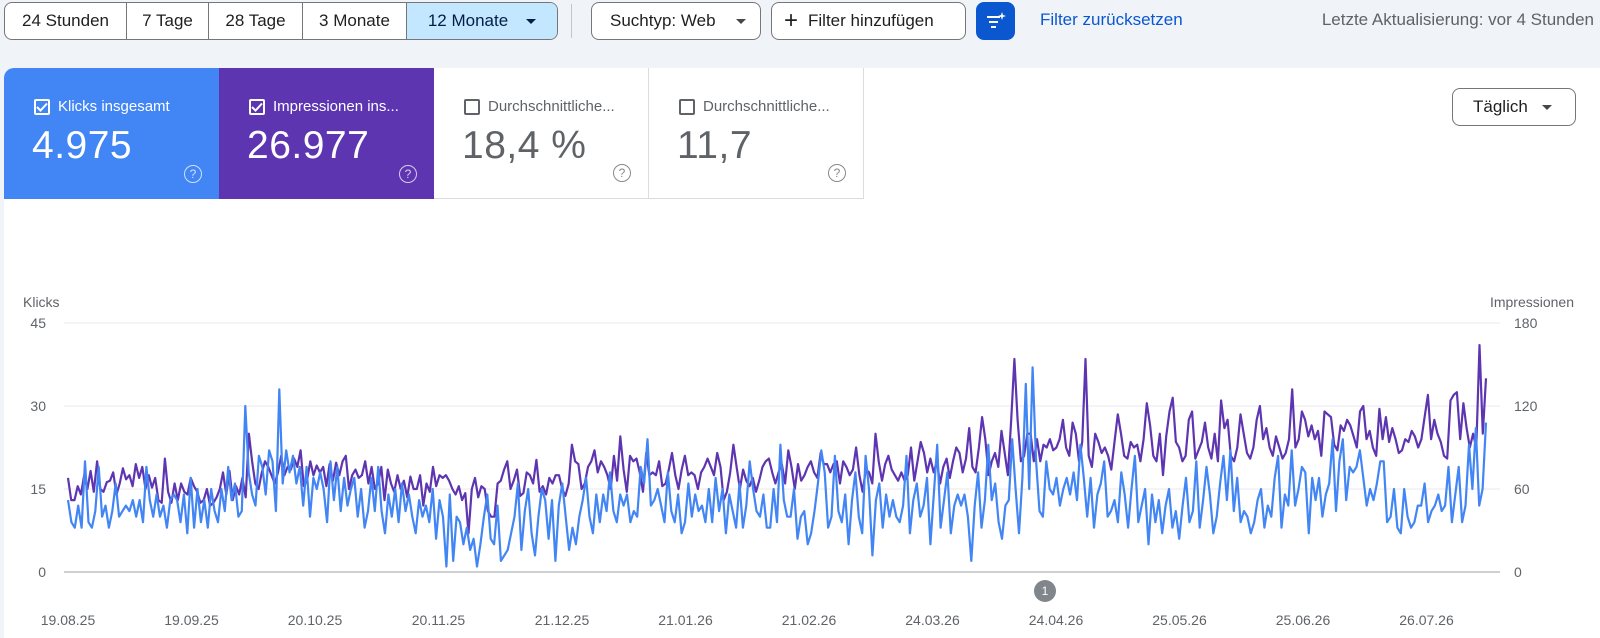  Describe the element at coordinates (191, 620) in the screenshot. I see `x-tick-label: 19.09.25` at that location.